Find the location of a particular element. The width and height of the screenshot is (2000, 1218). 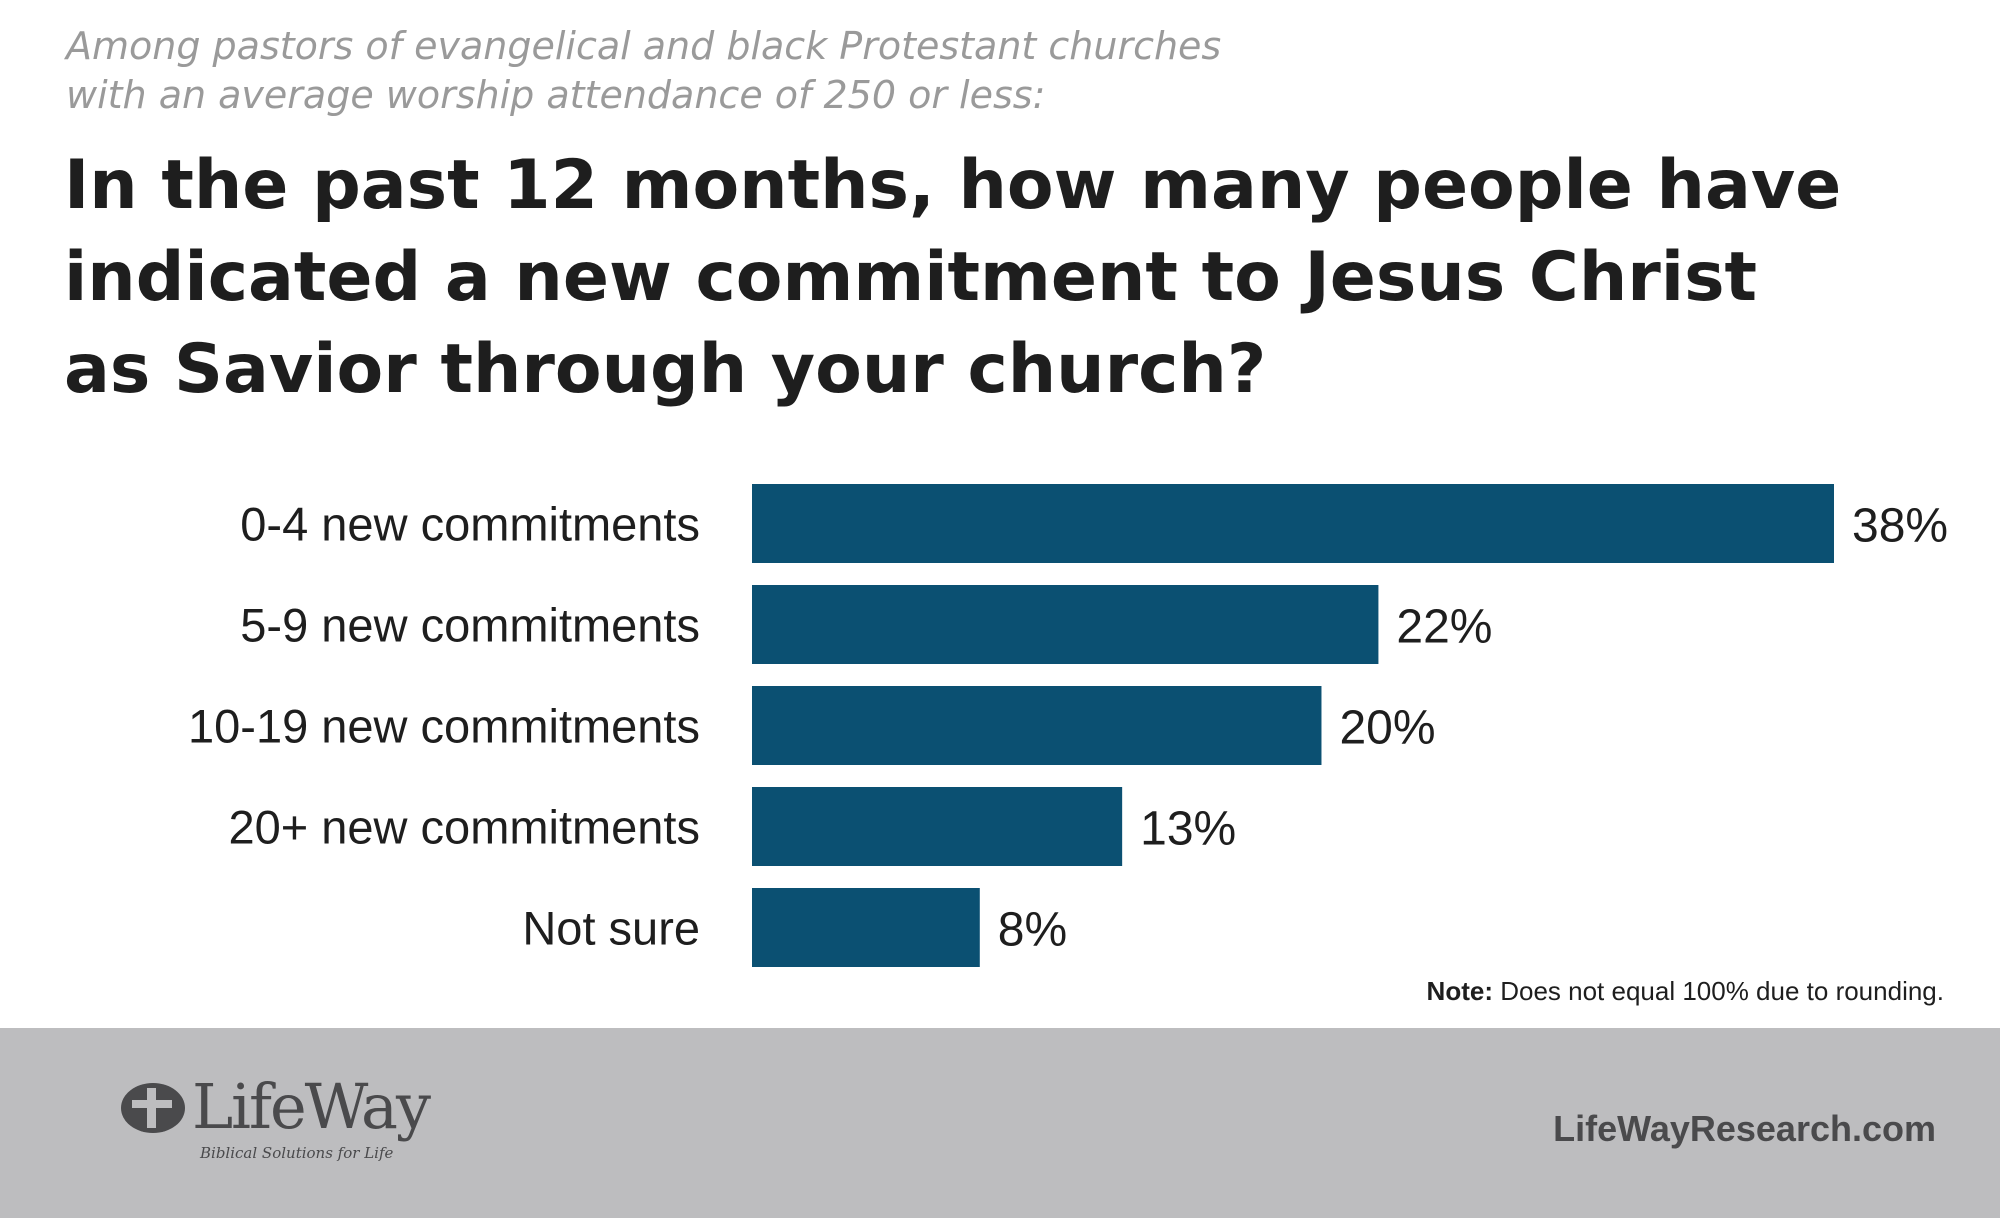

logo-tagline: Biblical Solutions for Life is located at coordinates (297, 1153).